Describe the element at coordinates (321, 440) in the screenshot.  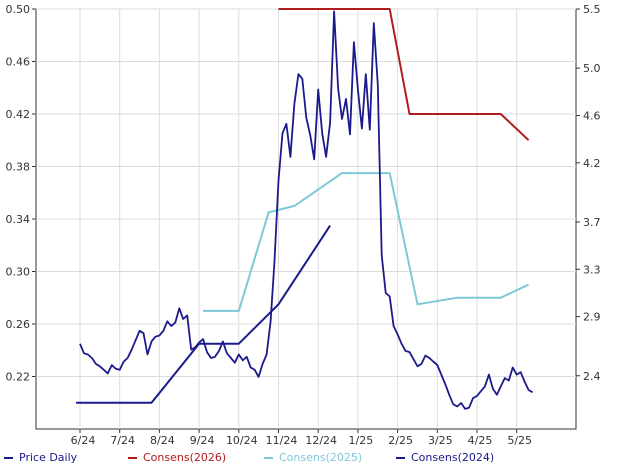
I see `x-tick-label: 12/24` at that location.